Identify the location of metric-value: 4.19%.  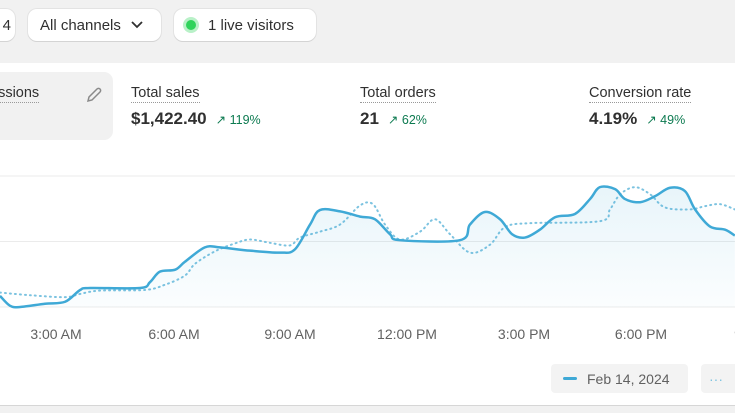
(613, 118).